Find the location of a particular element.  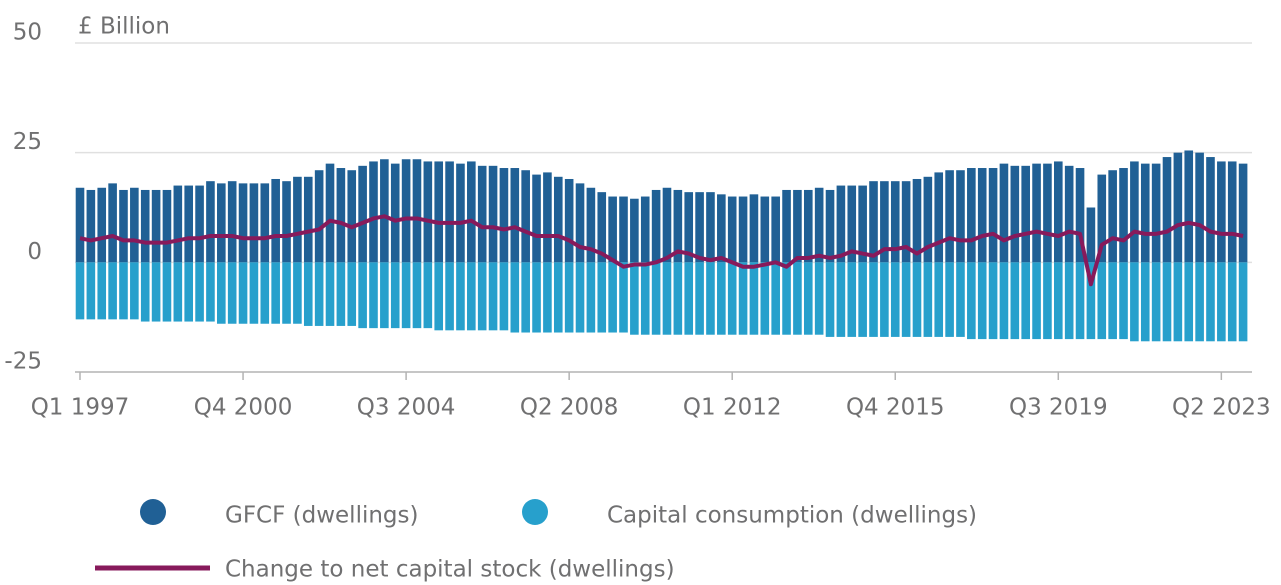

x-tick-label: Q4 2015 is located at coordinates (895, 408).